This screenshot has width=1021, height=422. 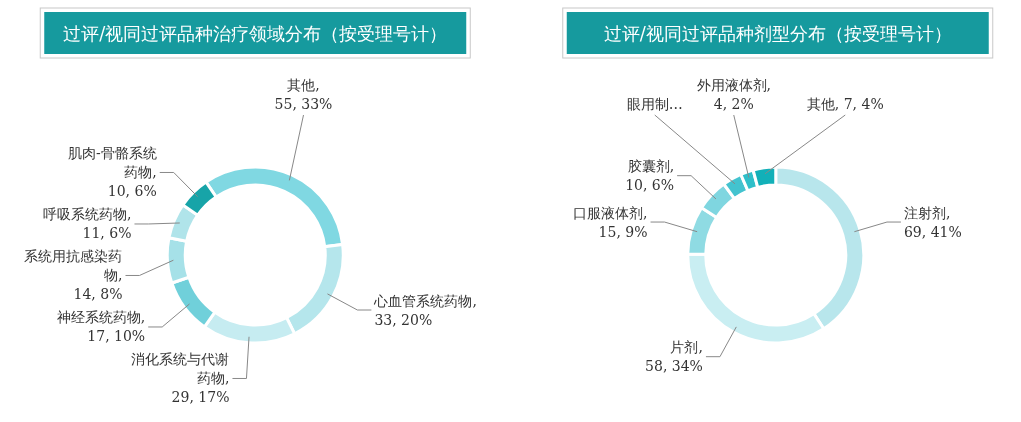 I want to click on slice-label: 胶囊剂, 10, 6%, so click(x=650, y=176).